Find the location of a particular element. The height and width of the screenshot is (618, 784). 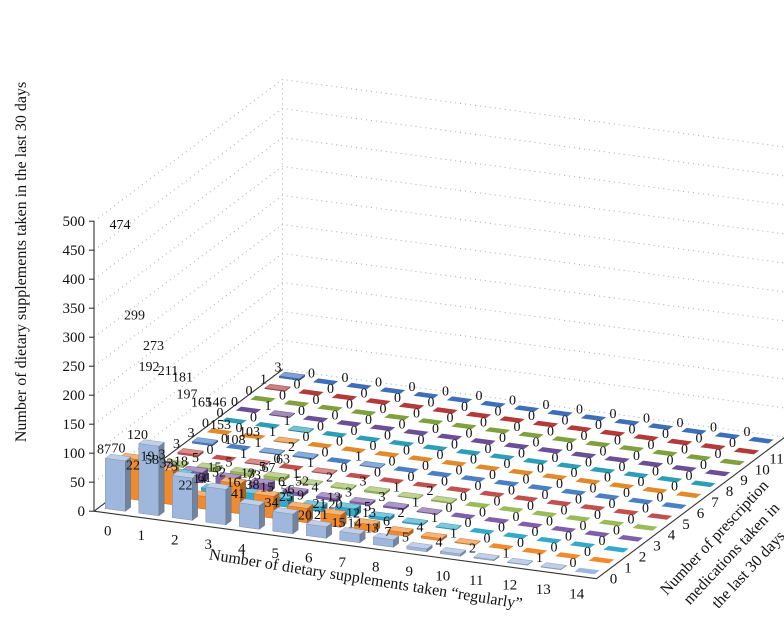

data-label: 153 is located at coordinates (220, 425).